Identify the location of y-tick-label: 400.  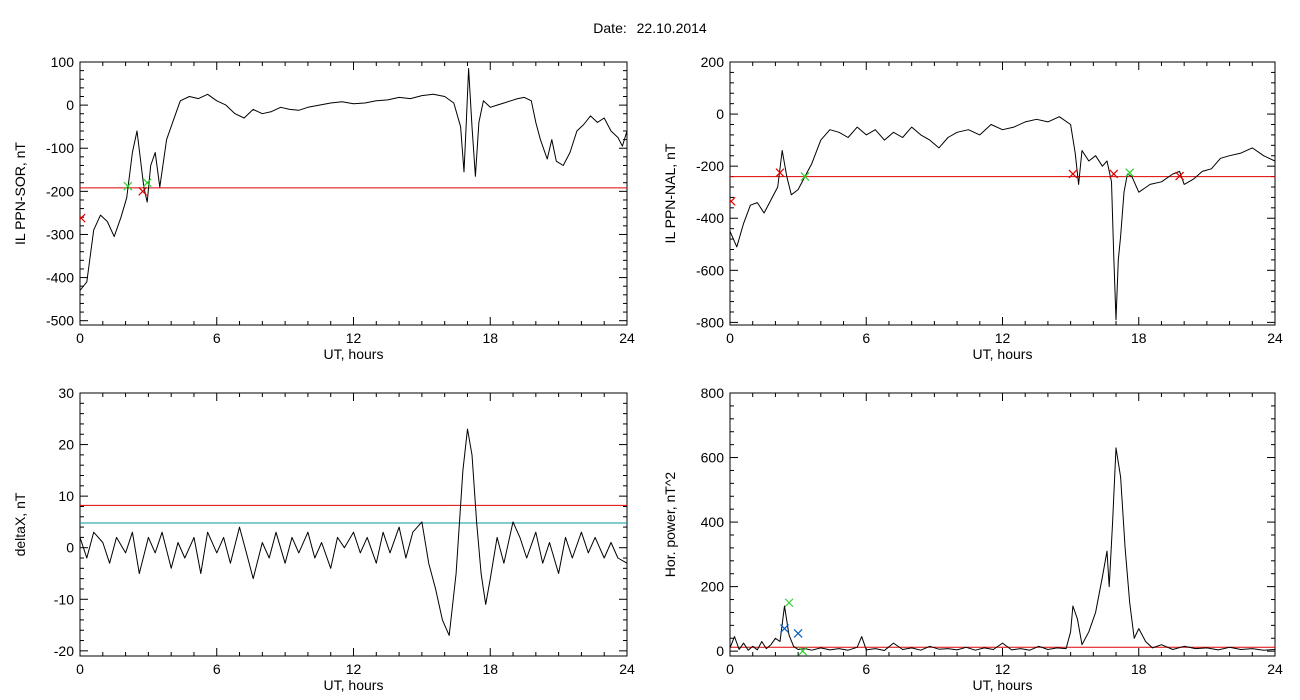
(713, 522).